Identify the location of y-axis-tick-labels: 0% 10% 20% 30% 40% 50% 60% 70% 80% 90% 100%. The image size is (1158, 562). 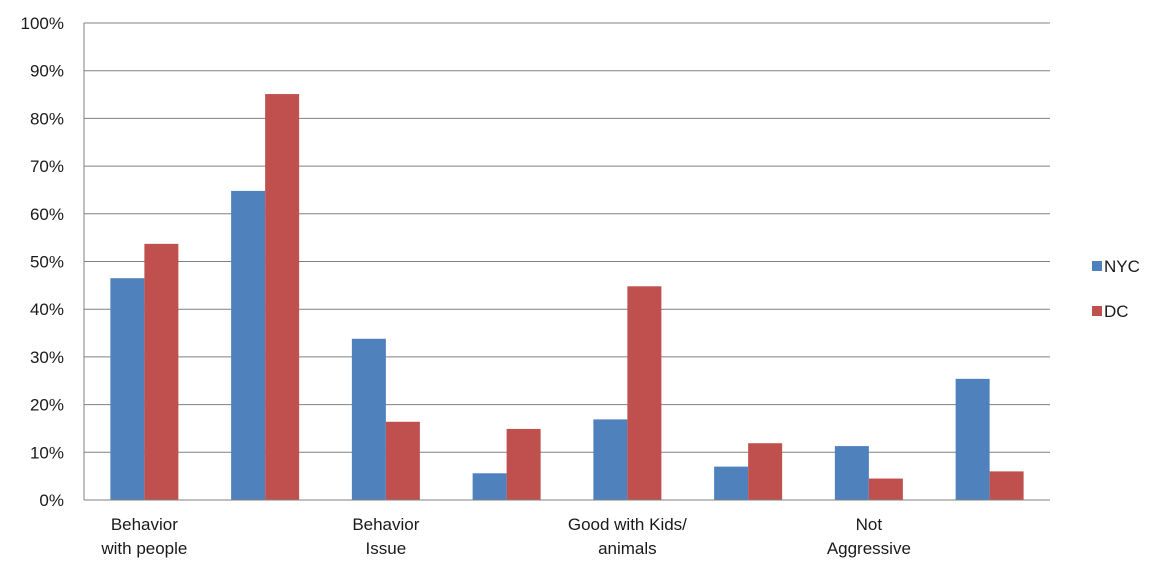
(42, 262).